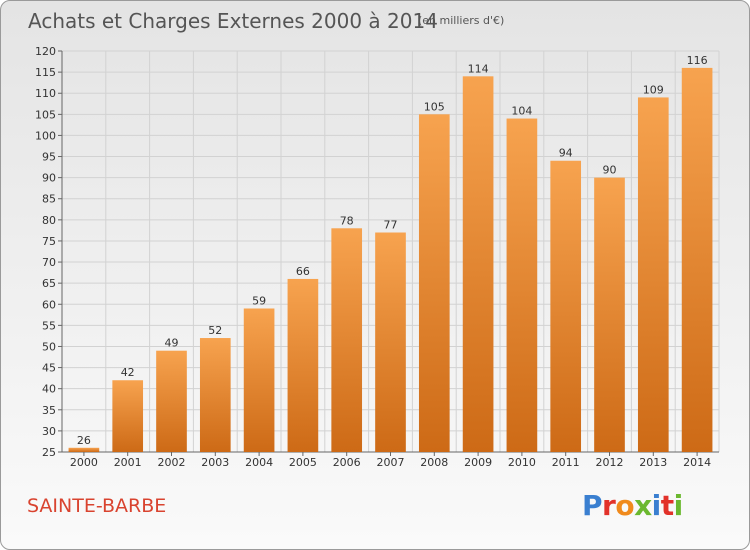 This screenshot has width=750, height=550. Describe the element at coordinates (49, 241) in the screenshot. I see `y-tick-label: 75` at that location.